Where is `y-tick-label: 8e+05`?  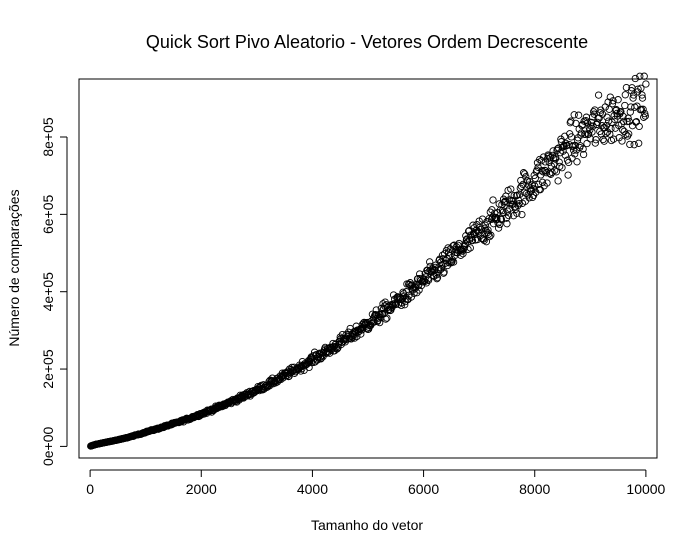 y-tick-label: 8e+05 is located at coordinates (48, 137).